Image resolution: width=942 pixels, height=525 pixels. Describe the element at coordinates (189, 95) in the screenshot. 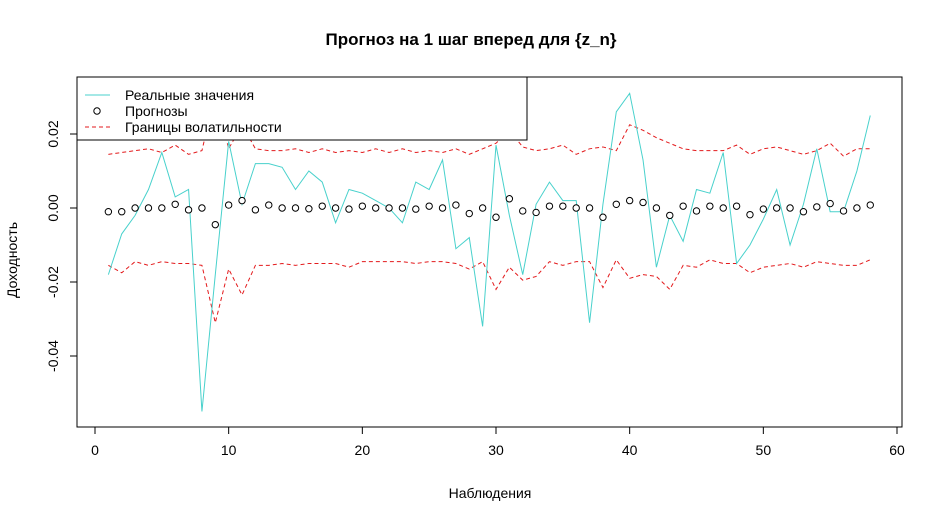

I see `legend-label-real: Реальные значения` at that location.